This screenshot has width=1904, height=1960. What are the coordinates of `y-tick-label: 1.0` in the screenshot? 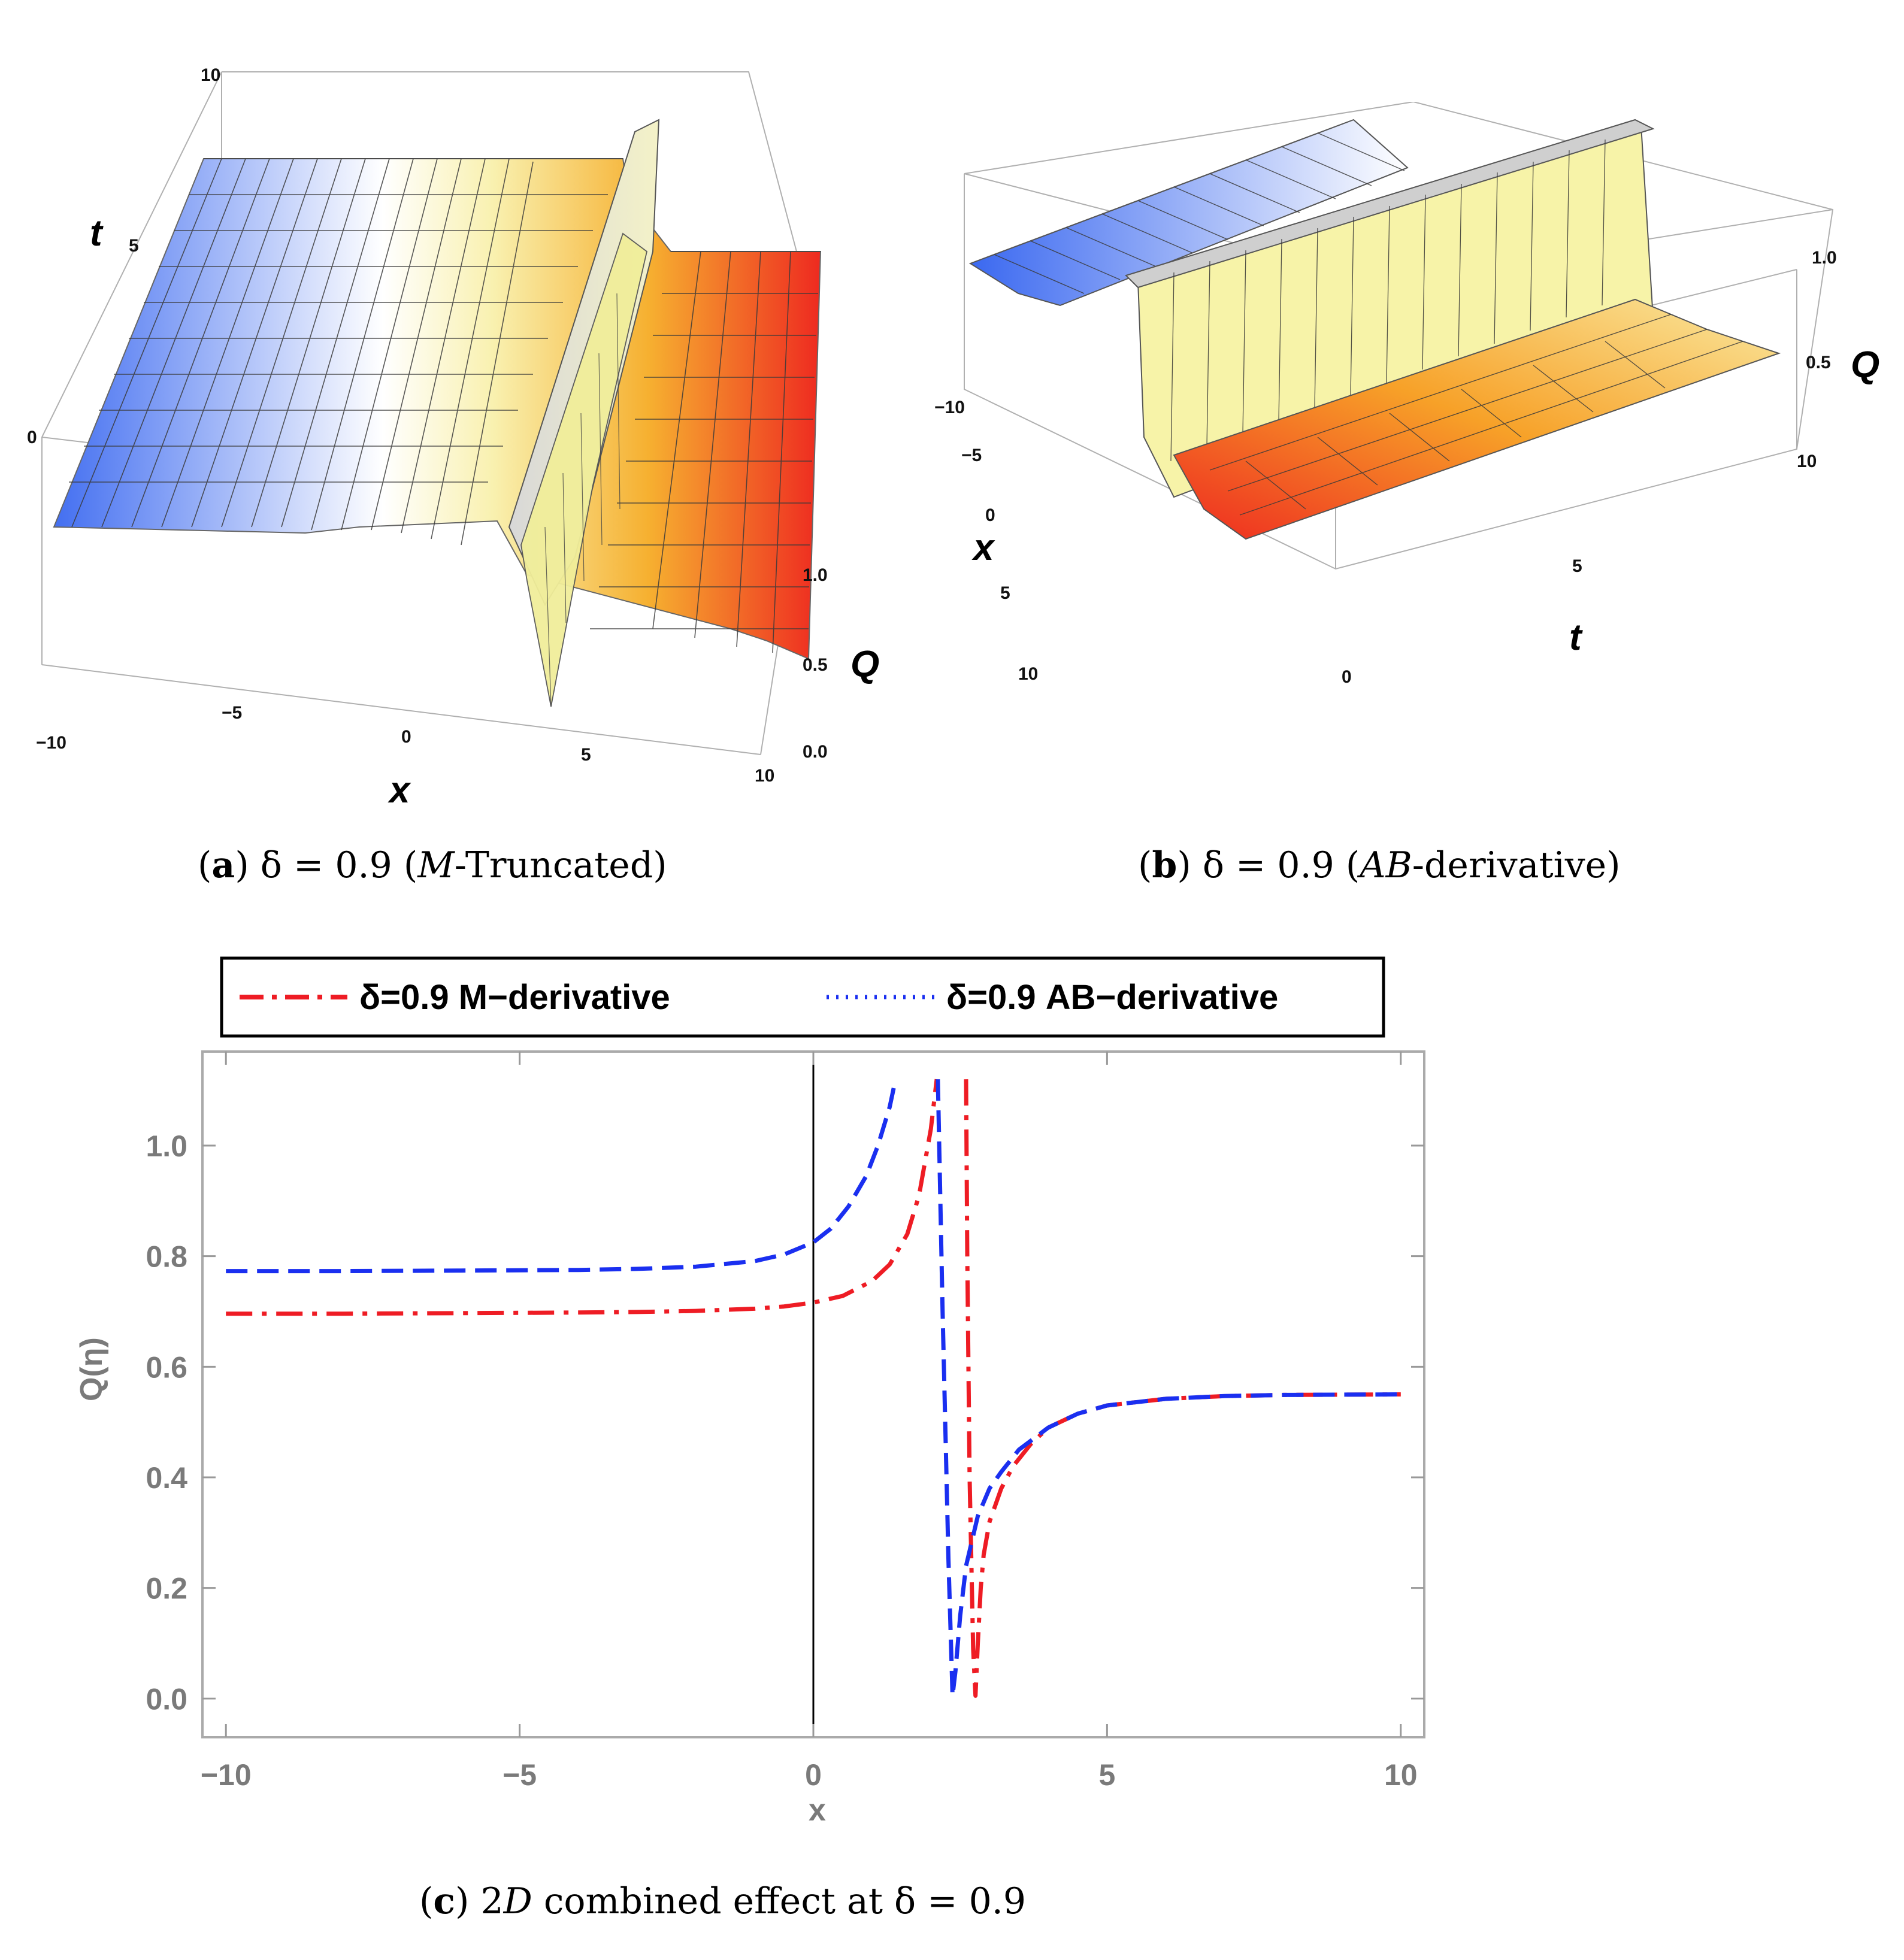 It's located at (166, 1146).